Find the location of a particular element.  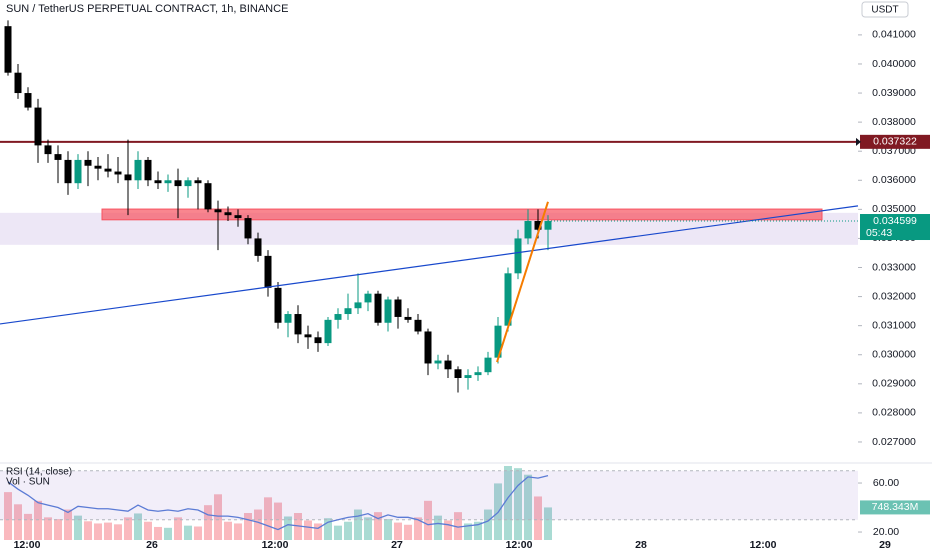

volume-tag is located at coordinates (895, 507).